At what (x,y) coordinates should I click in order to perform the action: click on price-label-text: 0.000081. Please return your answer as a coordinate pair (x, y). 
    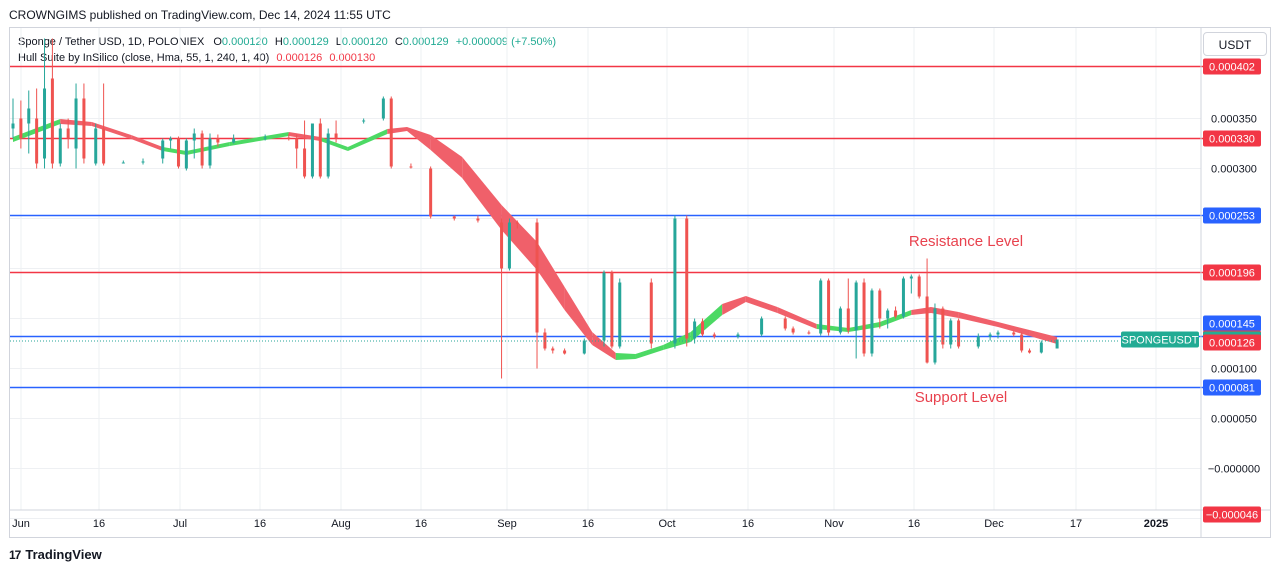
    Looking at the image, I should click on (1232, 389).